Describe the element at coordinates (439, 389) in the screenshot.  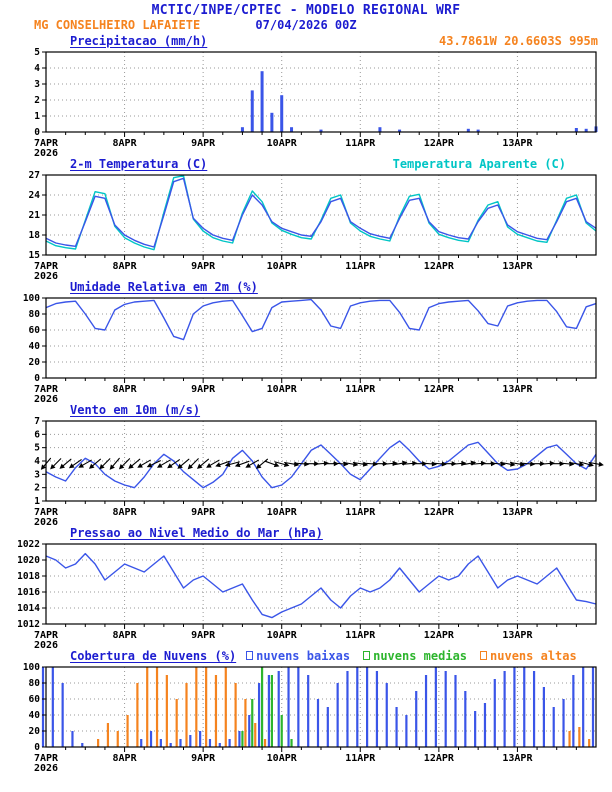
I see `x-tick-label: 12APR` at that location.